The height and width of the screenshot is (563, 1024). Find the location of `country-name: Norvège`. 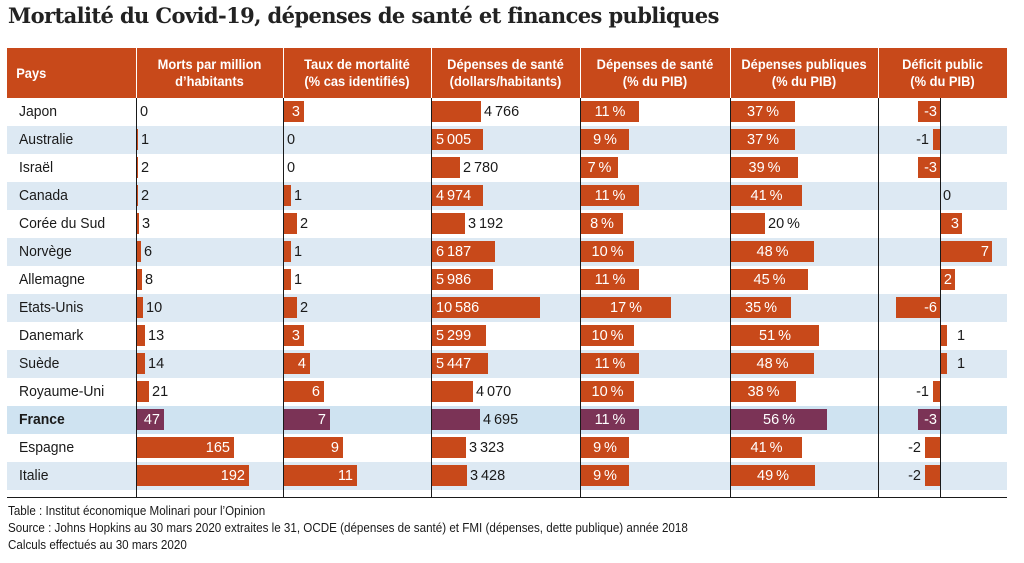

country-name: Norvège is located at coordinates (45, 251).